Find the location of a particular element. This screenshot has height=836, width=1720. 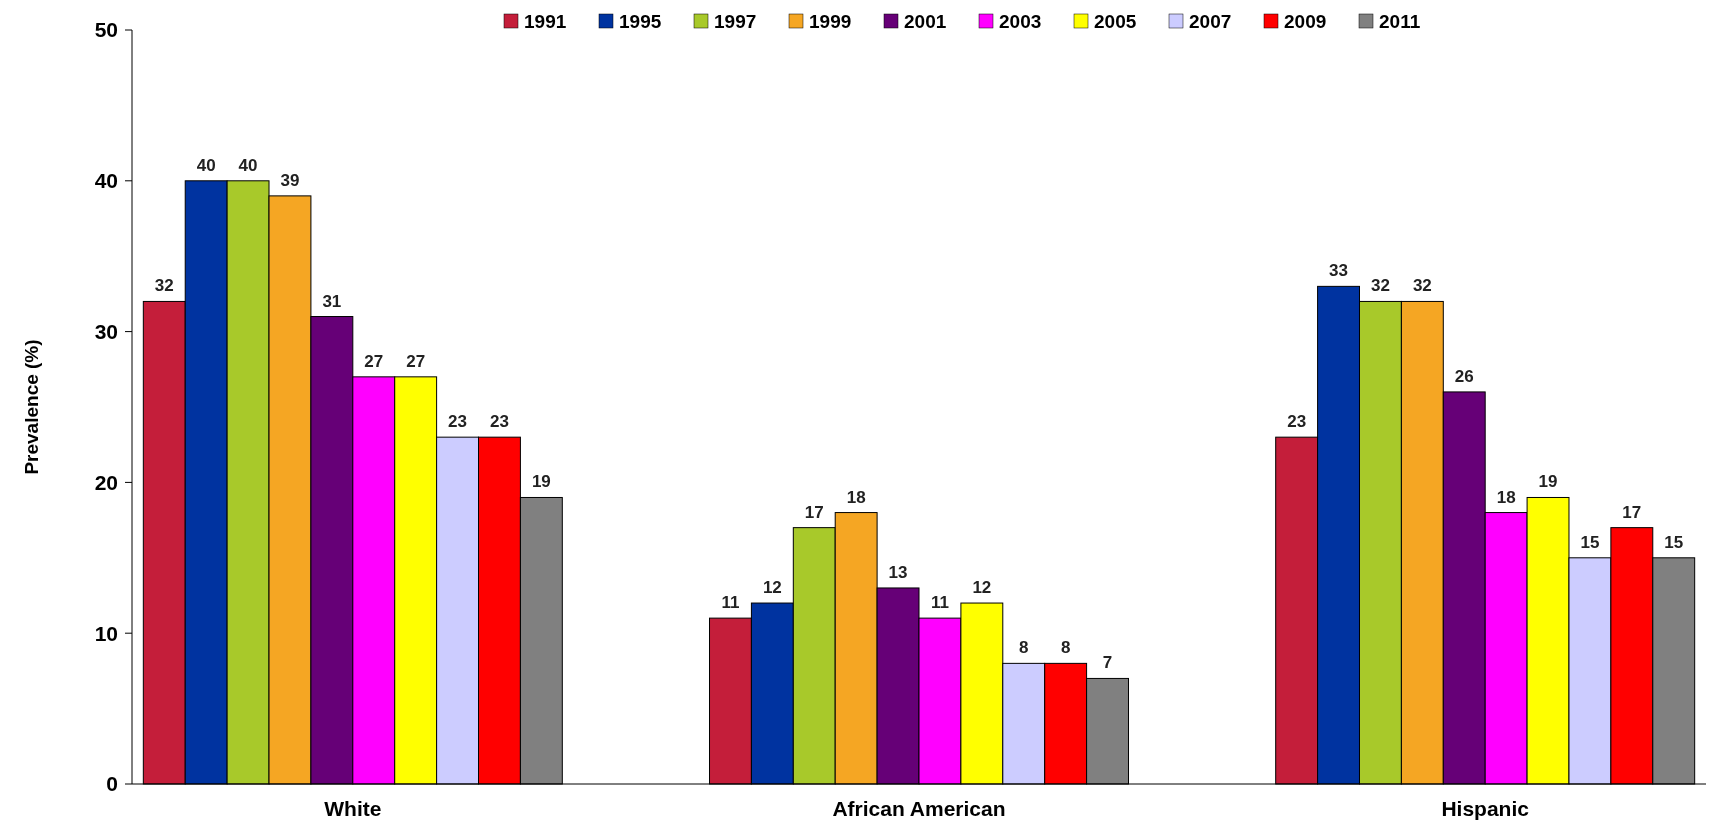

y-tick-label: 10 is located at coordinates (106, 633).